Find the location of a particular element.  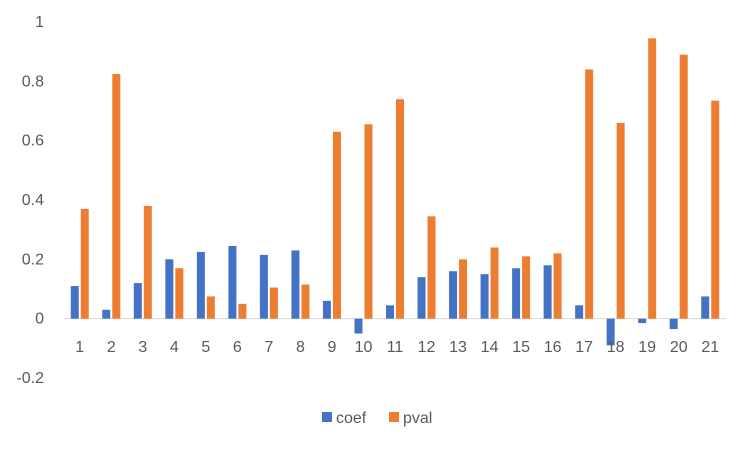

x-tick-label: 2 is located at coordinates (111, 347).